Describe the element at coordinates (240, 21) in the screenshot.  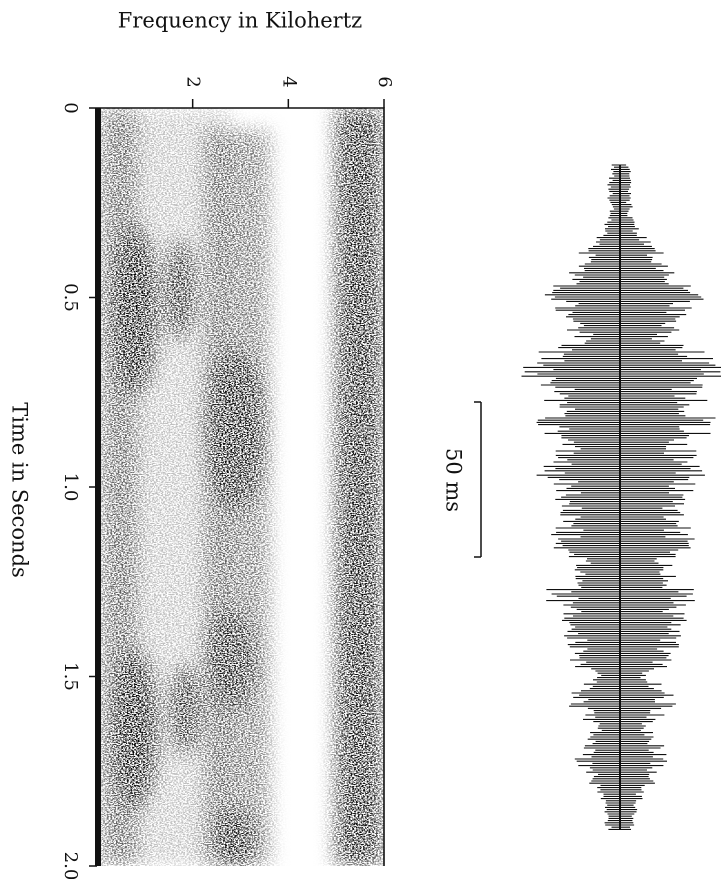
I see `x-axis-label: Frequency in Kilohertz` at that location.